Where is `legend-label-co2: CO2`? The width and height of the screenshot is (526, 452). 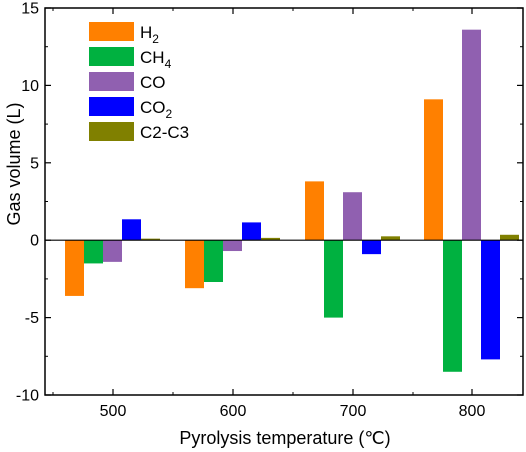 legend-label-co2: CO2 is located at coordinates (156, 109).